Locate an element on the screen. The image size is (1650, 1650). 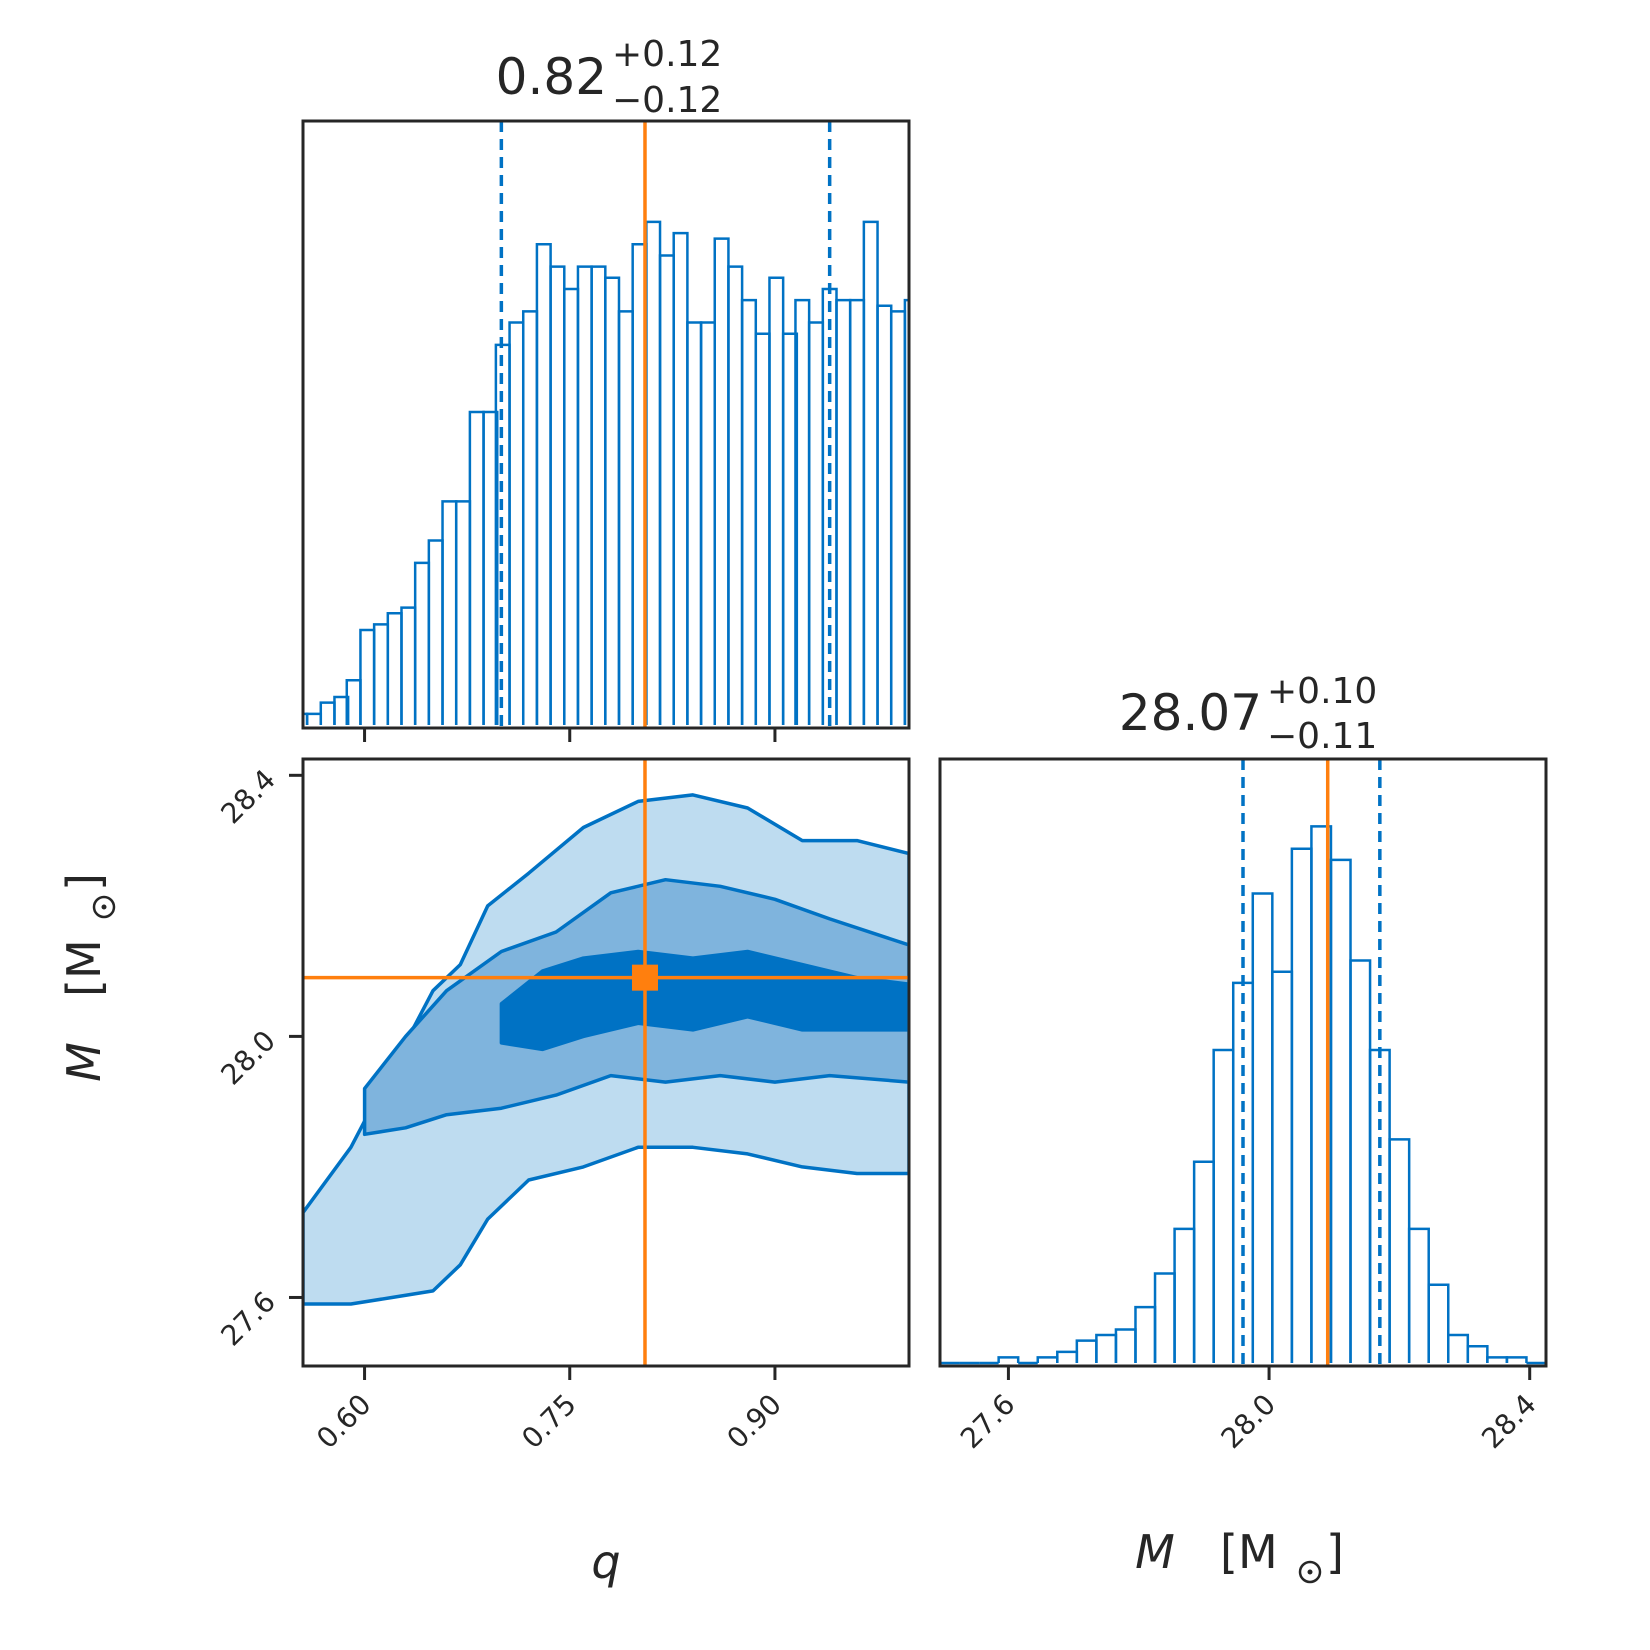
y-axis-label-M: M [M ] is located at coordinates (86, 977).